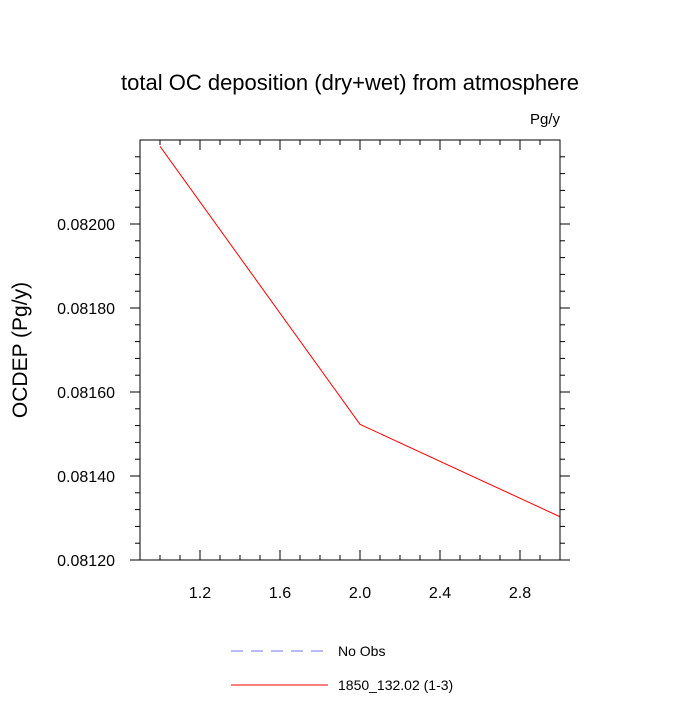 Image resolution: width=700 pixels, height=705 pixels. I want to click on y-tick-label: 0.08180, so click(86, 309).